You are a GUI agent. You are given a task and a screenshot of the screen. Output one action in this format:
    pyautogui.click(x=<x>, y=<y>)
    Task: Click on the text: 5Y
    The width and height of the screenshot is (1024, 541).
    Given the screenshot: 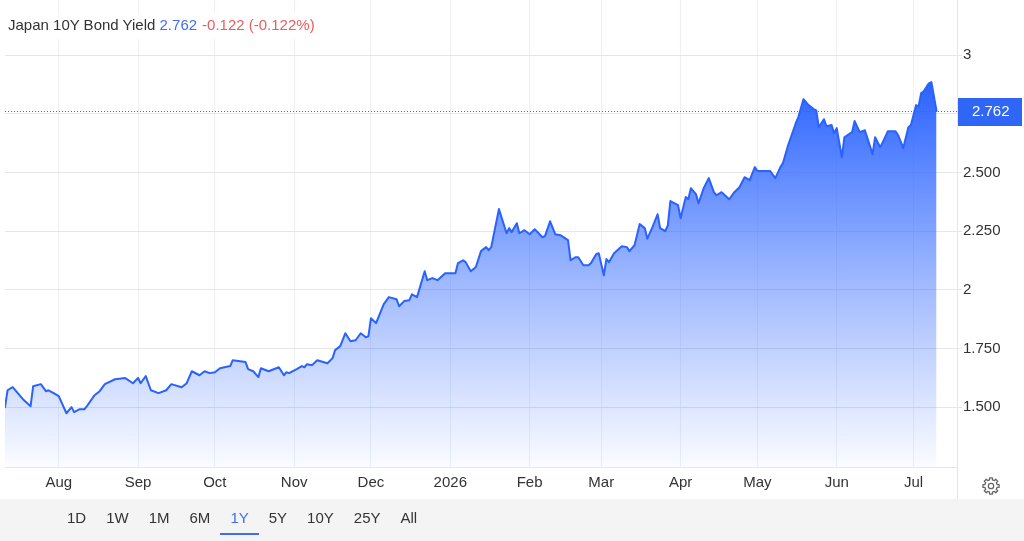 What is the action you would take?
    pyautogui.click(x=278, y=518)
    